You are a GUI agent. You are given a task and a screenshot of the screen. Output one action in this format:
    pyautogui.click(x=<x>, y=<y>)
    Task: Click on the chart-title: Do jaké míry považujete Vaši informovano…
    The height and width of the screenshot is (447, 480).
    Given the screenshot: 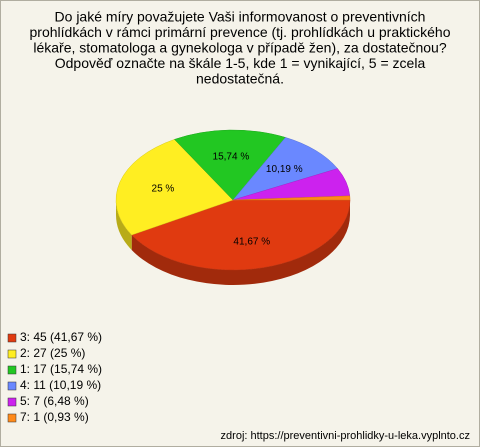 What is the action you would take?
    pyautogui.click(x=240, y=17)
    